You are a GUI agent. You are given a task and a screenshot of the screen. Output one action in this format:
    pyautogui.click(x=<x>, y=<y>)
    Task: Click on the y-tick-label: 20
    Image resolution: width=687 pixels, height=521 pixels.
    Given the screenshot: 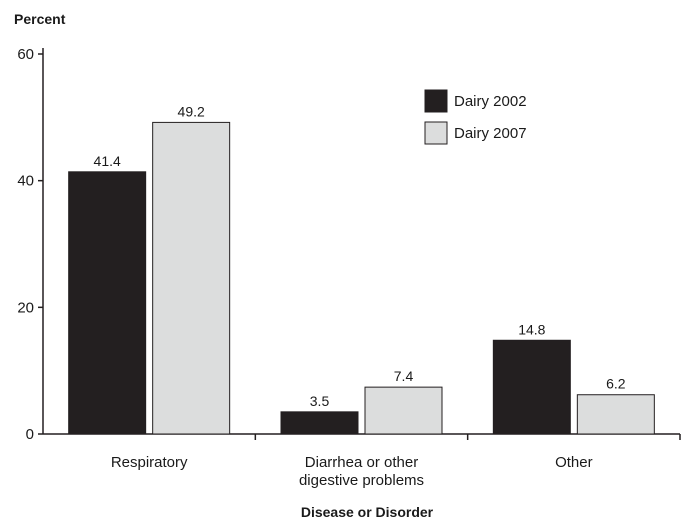 What is the action you would take?
    pyautogui.click(x=25, y=307)
    